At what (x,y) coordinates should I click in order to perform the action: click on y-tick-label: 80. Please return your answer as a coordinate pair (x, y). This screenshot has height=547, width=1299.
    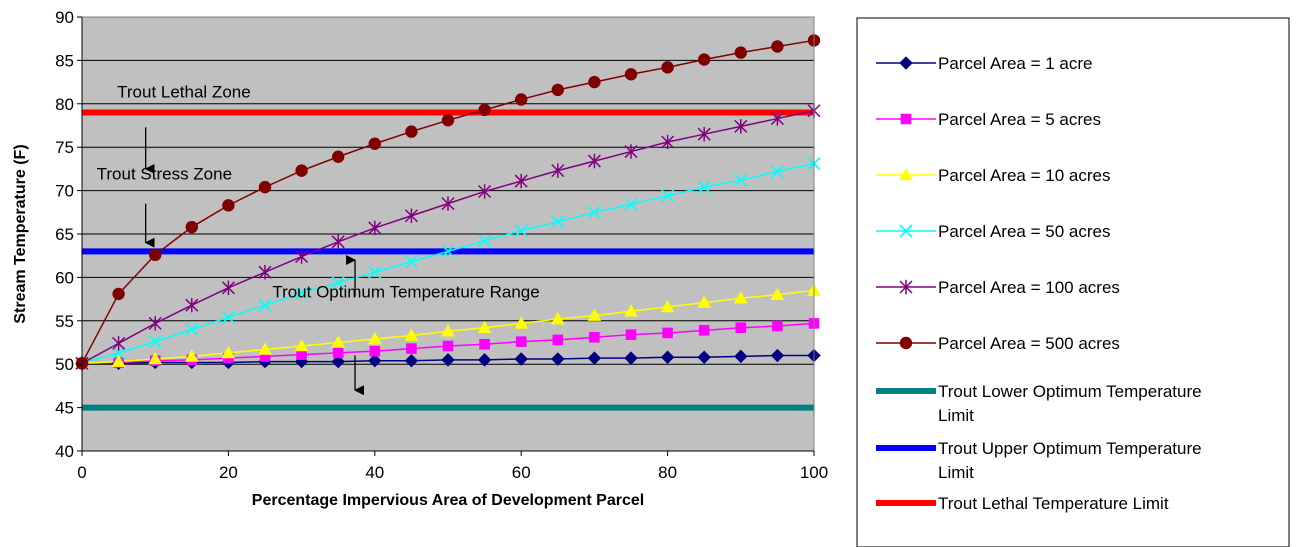
    Looking at the image, I should click on (64, 104).